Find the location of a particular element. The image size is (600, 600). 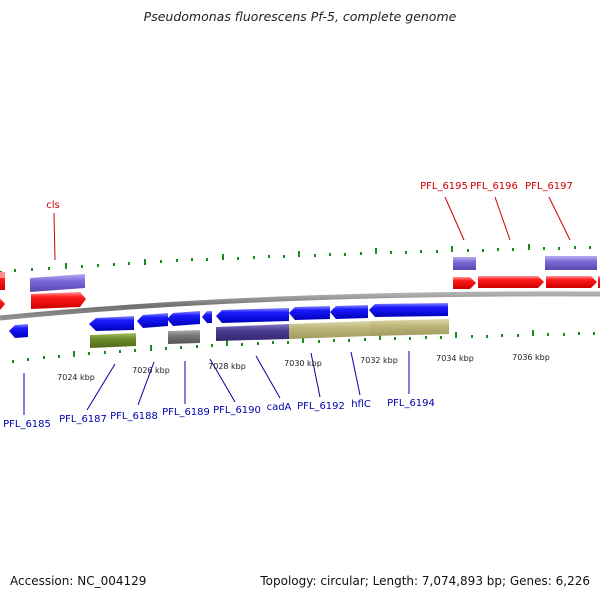

gene-label-pfl-6197: PFL_6197 is located at coordinates (549, 186).